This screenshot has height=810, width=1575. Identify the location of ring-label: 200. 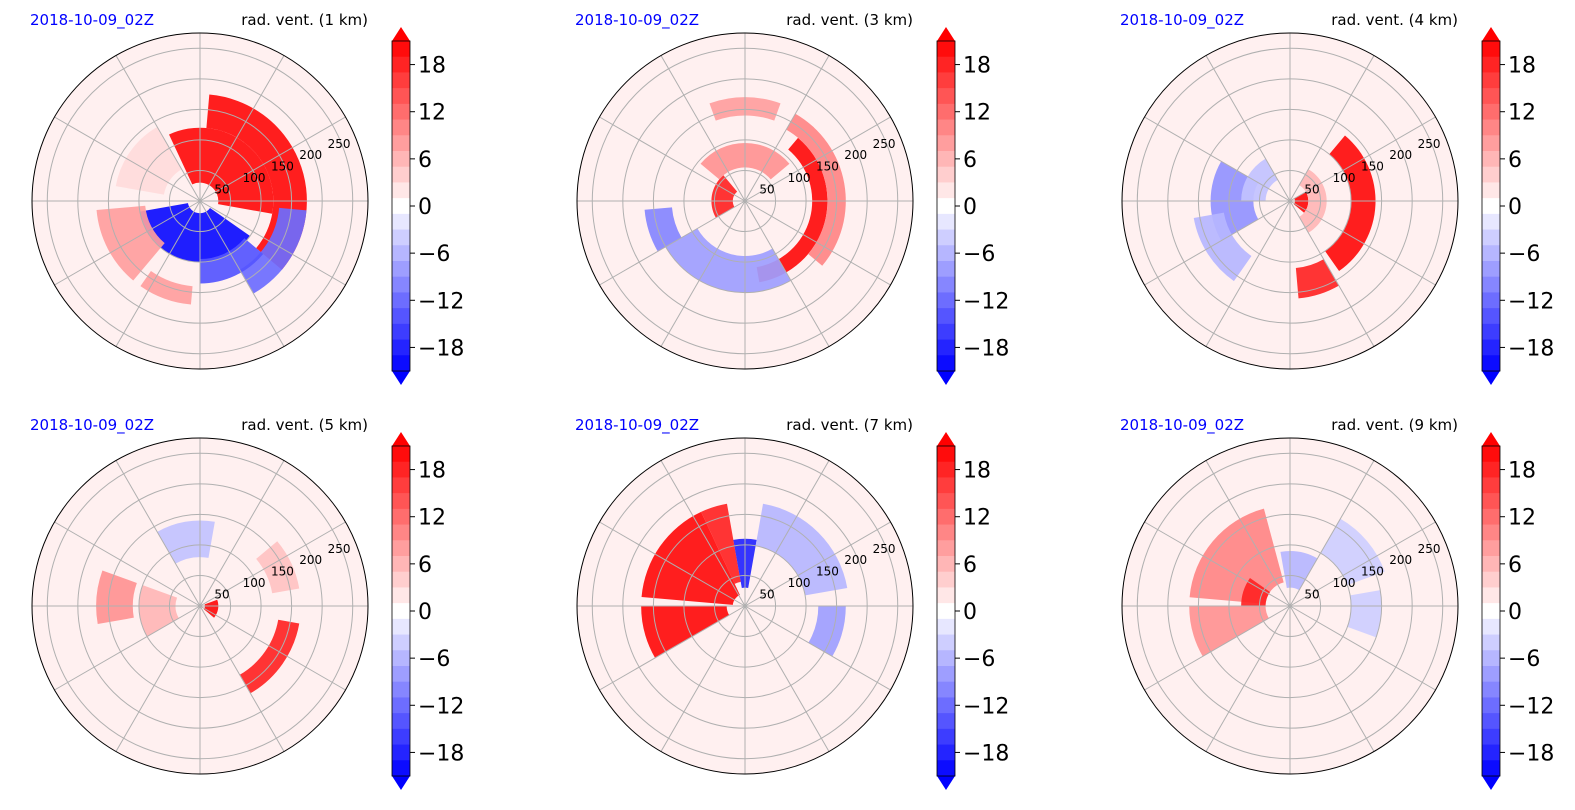
(310, 560).